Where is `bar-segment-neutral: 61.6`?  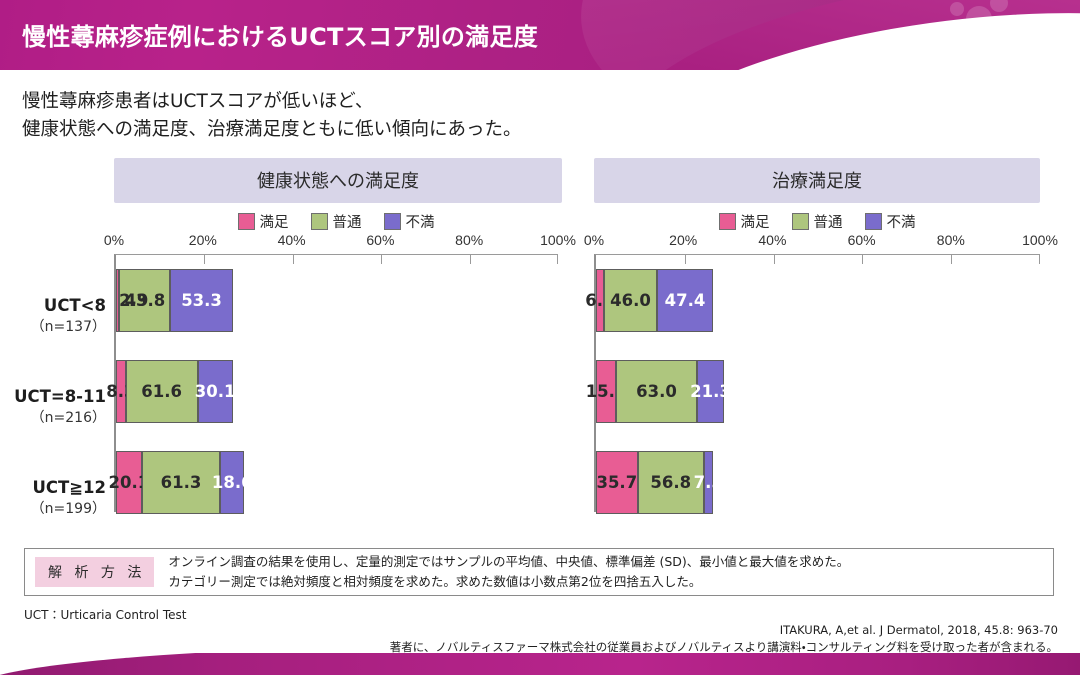
bar-segment-neutral: 61.6 is located at coordinates (161, 391).